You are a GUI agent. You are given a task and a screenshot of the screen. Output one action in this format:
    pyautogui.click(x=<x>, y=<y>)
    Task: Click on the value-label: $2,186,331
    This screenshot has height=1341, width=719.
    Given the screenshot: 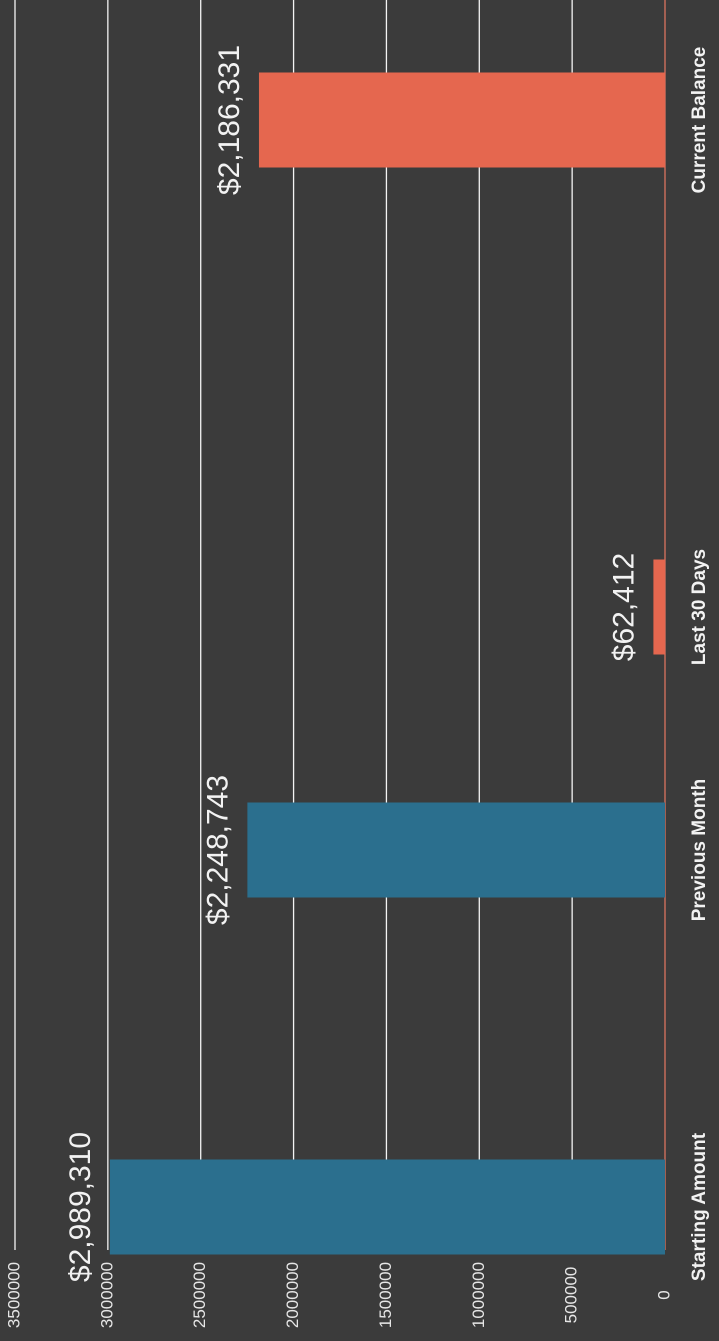 What is the action you would take?
    pyautogui.click(x=229, y=120)
    